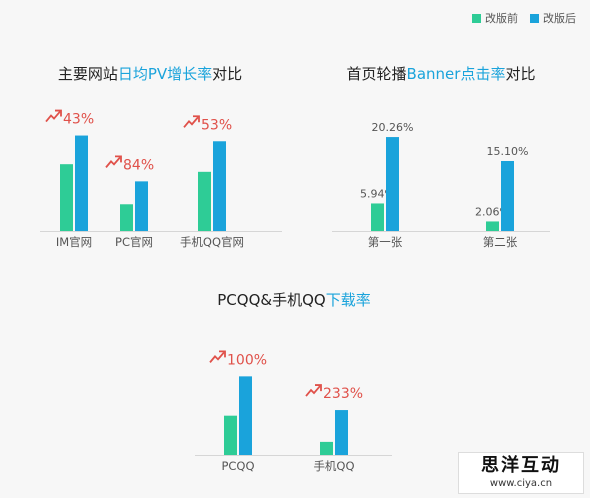 The width and height of the screenshot is (590, 498). I want to click on chart3-title: PCQQ&手机QQ下载率, so click(293, 300).